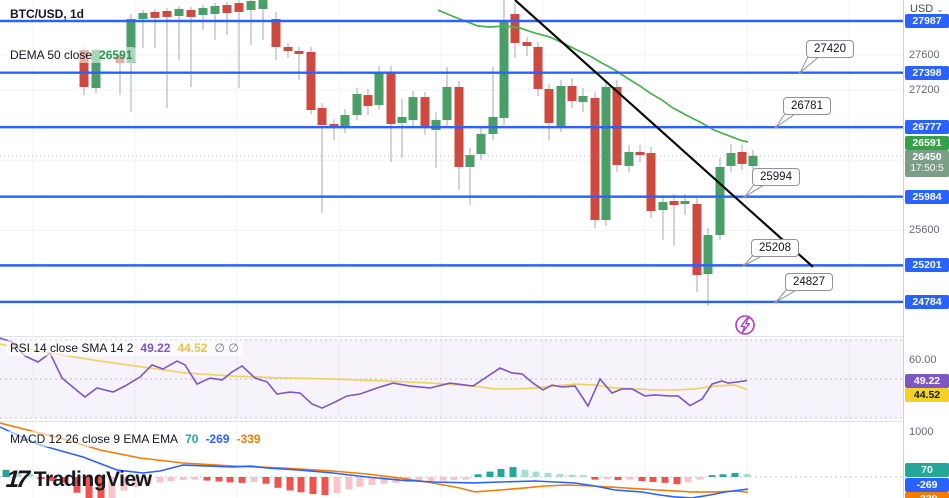 This screenshot has width=949, height=498. Describe the element at coordinates (927, 168) in the screenshot. I see `bar-countdown: 17:50:5` at that location.